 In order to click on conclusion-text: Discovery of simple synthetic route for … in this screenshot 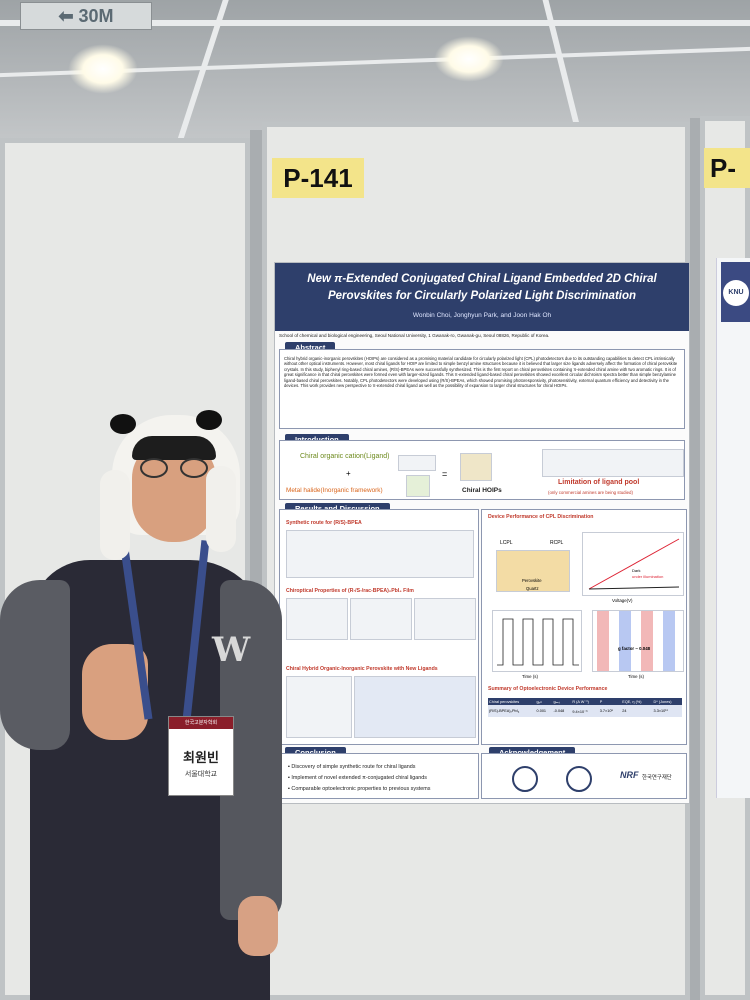, I will do `click(353, 767)`.